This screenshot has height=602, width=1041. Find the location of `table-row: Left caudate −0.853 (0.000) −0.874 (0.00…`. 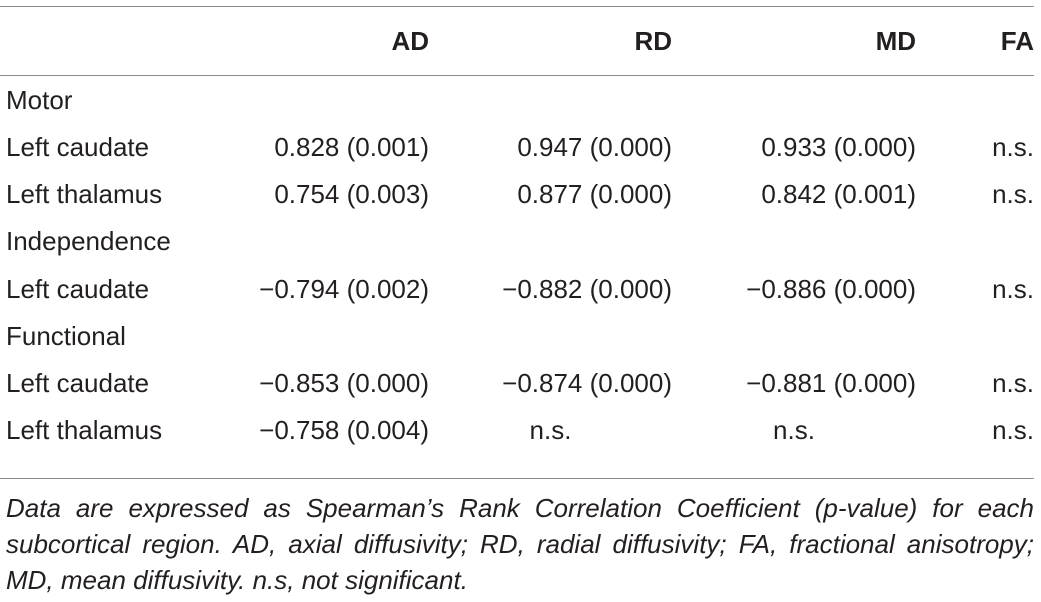

table-row: Left caudate −0.853 (0.000) −0.874 (0.00… is located at coordinates (517, 383).